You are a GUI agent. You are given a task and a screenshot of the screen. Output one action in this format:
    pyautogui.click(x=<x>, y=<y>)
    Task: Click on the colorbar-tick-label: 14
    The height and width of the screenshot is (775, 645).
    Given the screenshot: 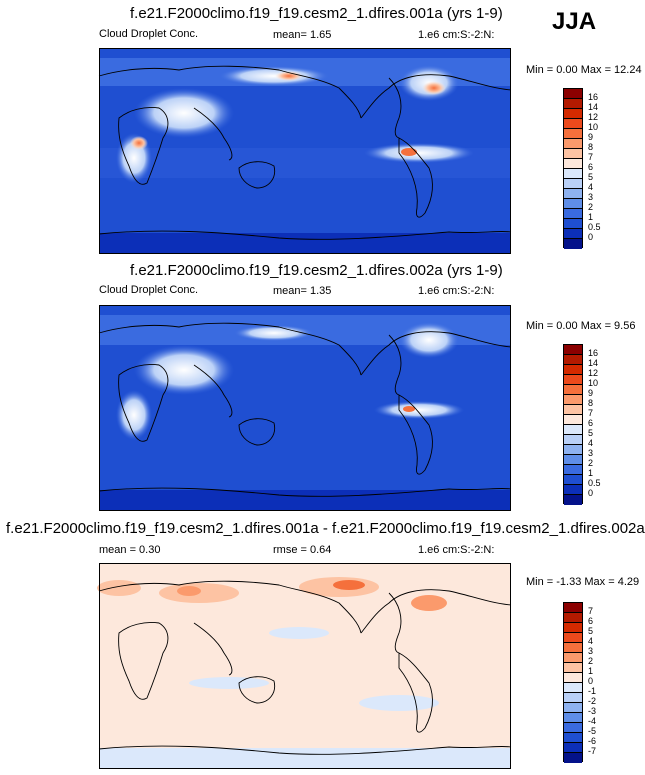 What is the action you would take?
    pyautogui.click(x=593, y=363)
    